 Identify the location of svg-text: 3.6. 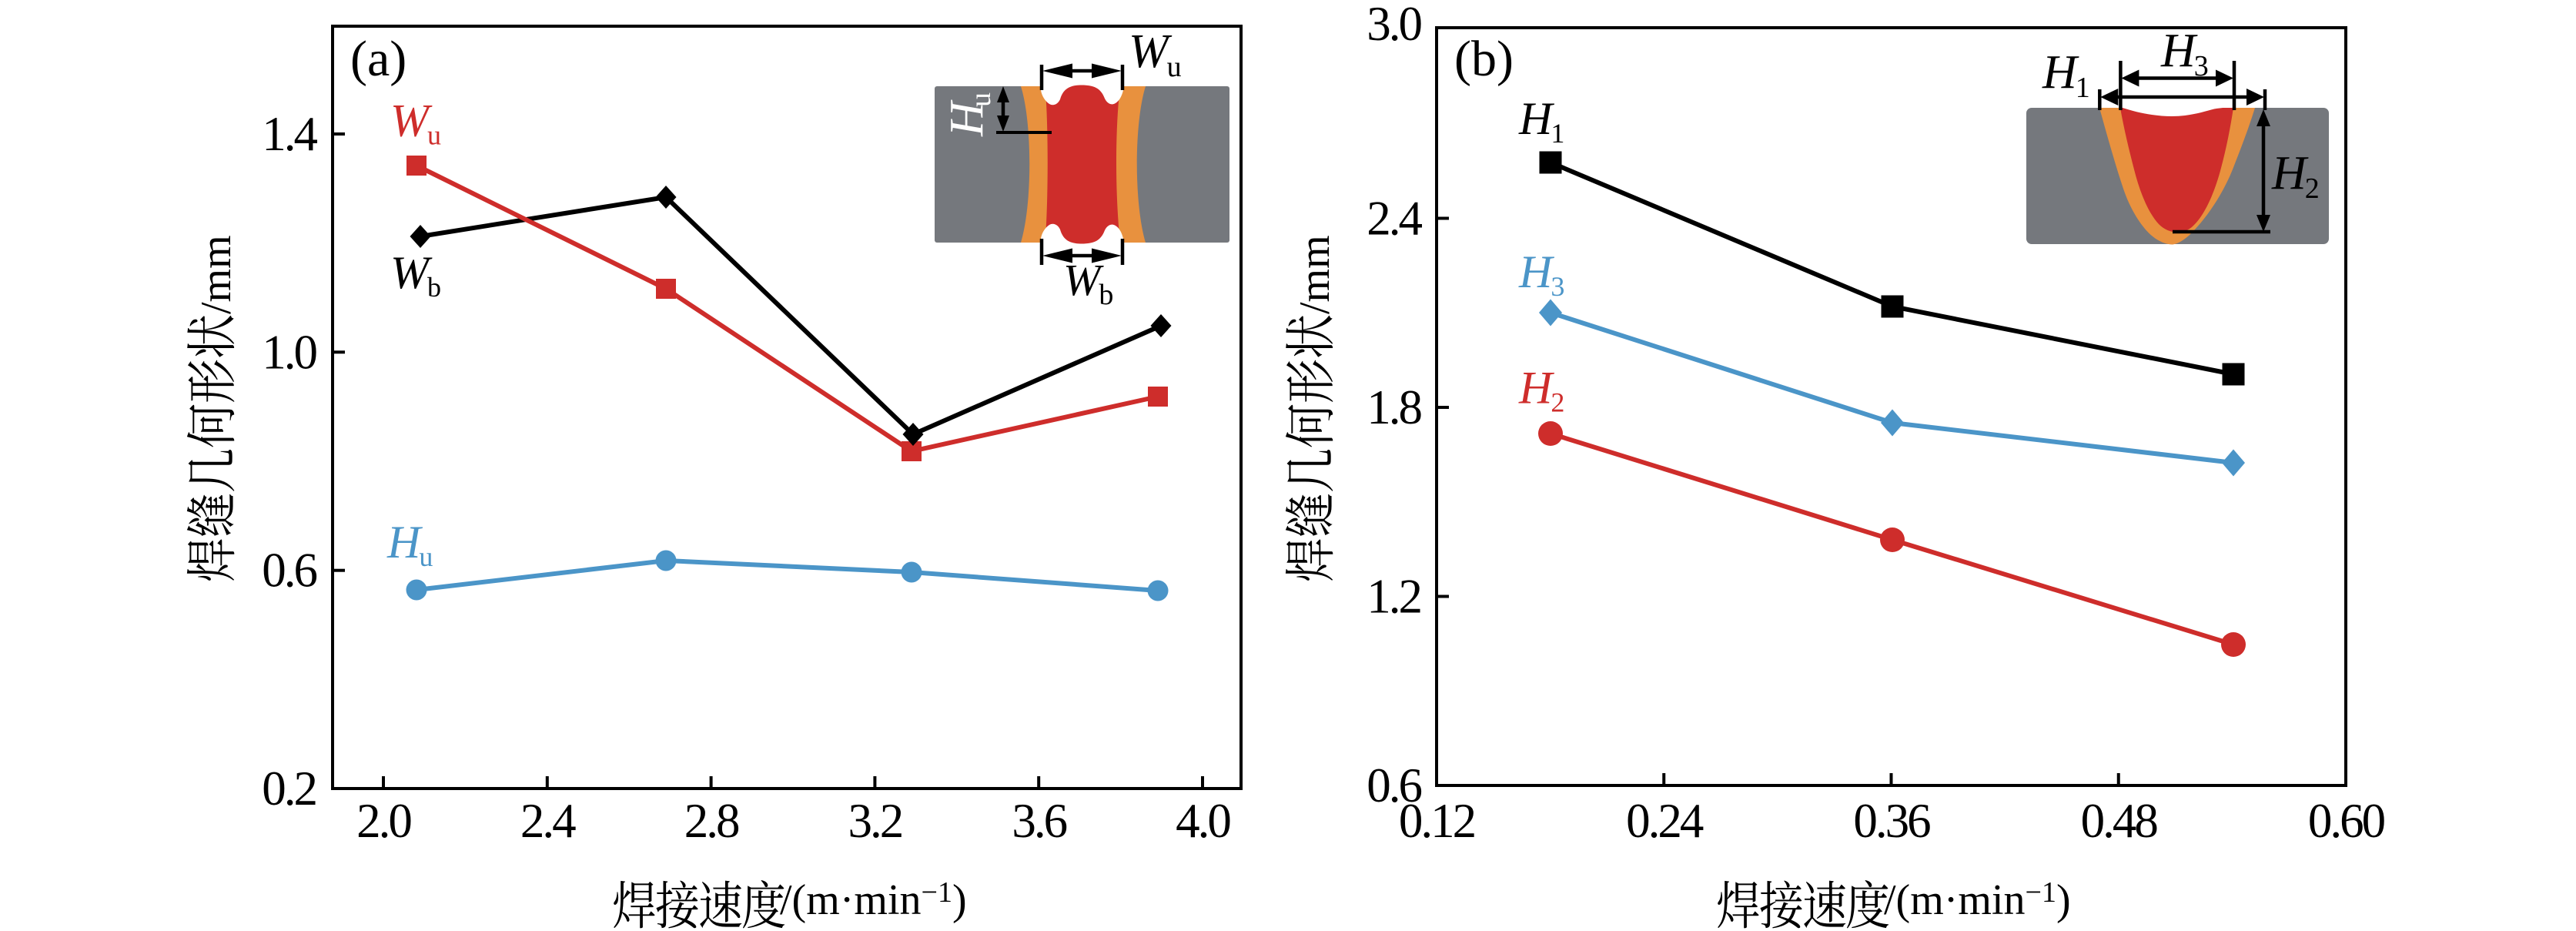
(1039, 821).